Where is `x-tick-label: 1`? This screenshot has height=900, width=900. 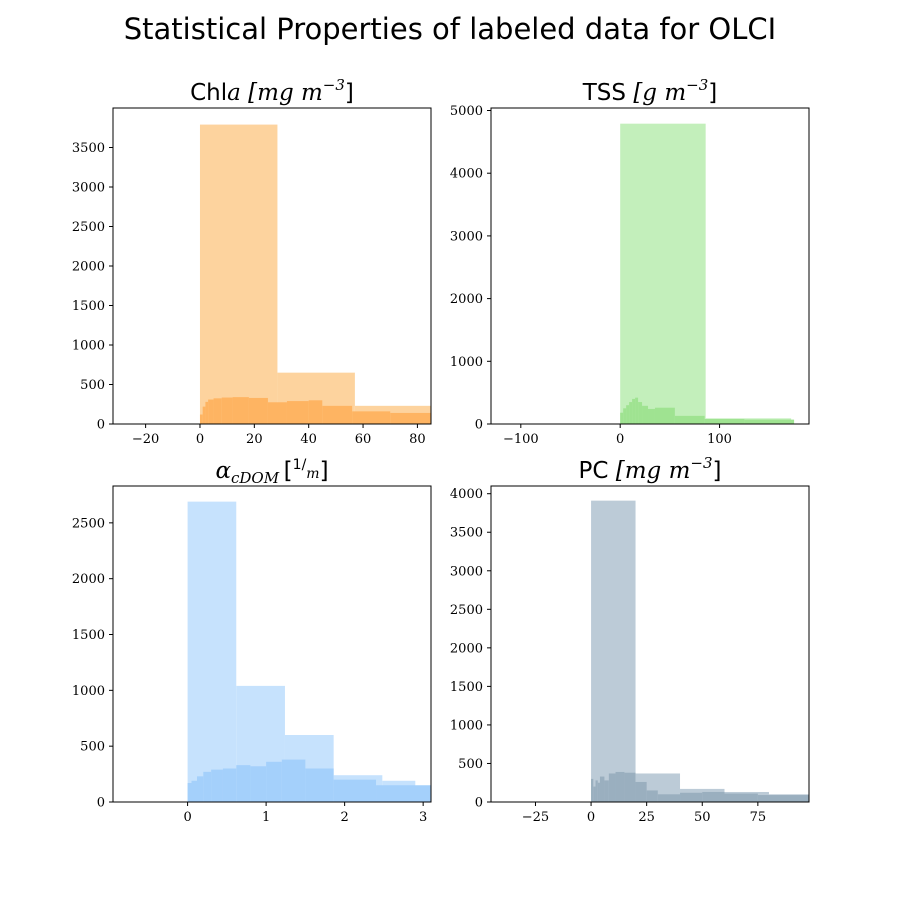 x-tick-label: 1 is located at coordinates (266, 817).